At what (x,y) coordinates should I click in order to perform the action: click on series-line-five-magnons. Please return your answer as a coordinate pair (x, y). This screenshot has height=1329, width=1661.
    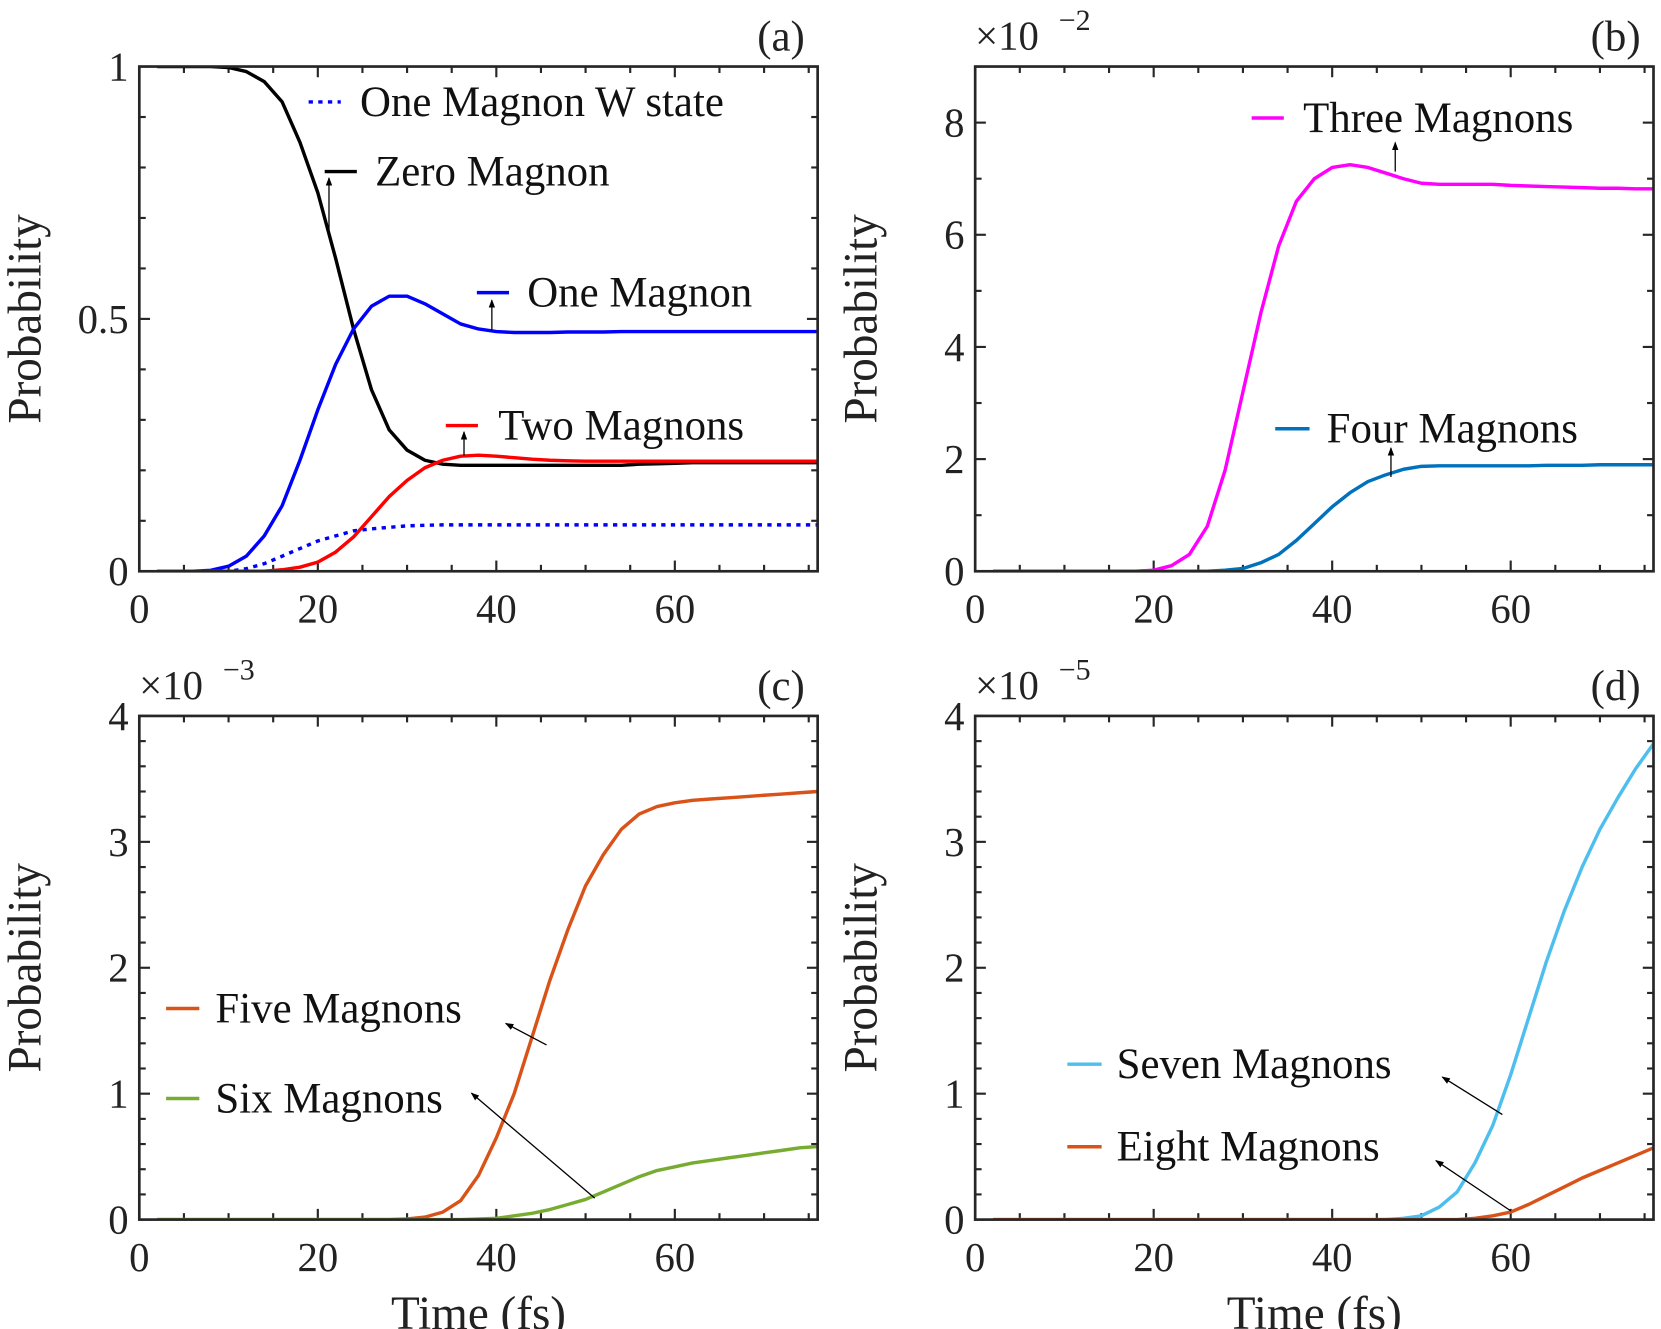
    Looking at the image, I should click on (487, 1004).